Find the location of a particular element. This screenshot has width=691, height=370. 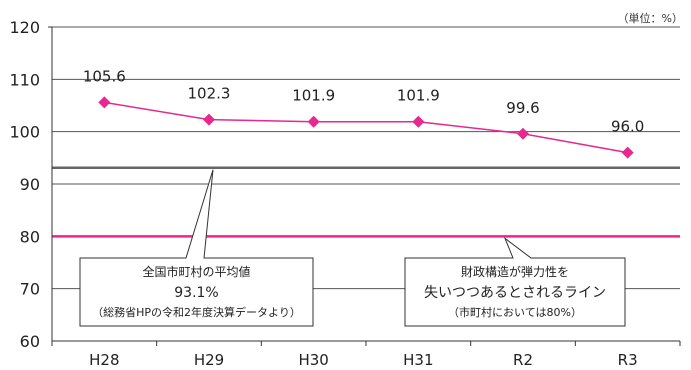

x-tick-label: H29 is located at coordinates (209, 360).